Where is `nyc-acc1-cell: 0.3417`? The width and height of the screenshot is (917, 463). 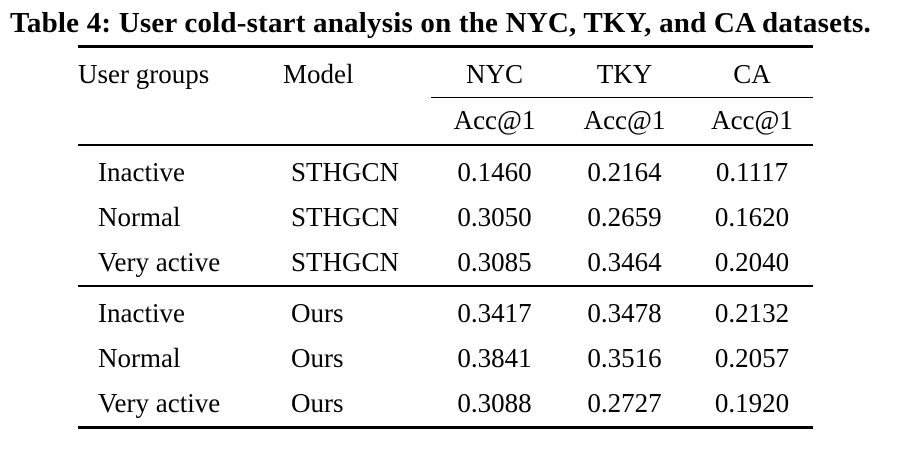 nyc-acc1-cell: 0.3417 is located at coordinates (494, 313).